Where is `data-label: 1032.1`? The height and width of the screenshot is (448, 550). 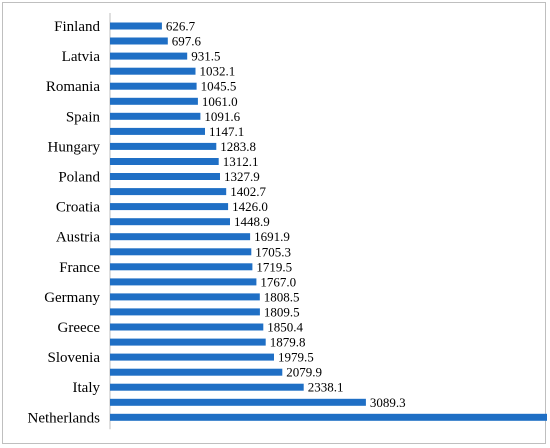
data-label: 1032.1 is located at coordinates (218, 71).